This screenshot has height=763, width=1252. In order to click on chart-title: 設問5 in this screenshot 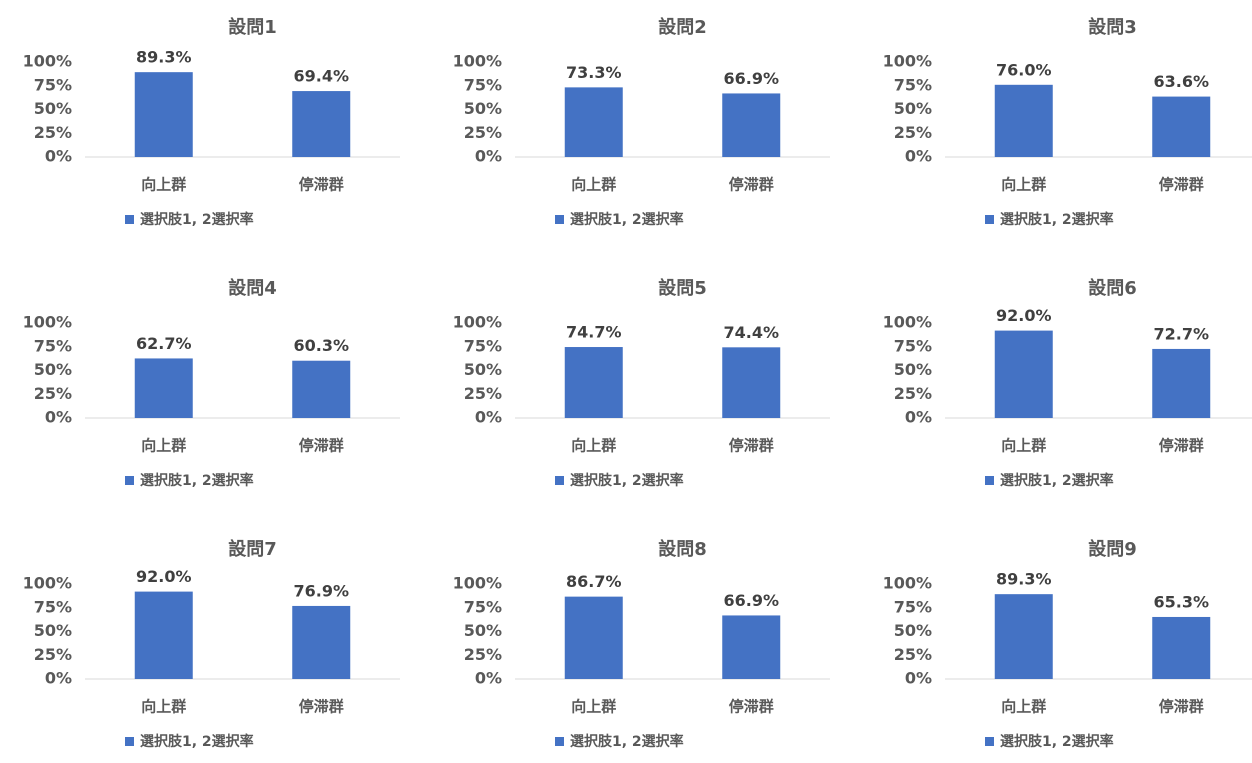, I will do `click(682, 288)`.